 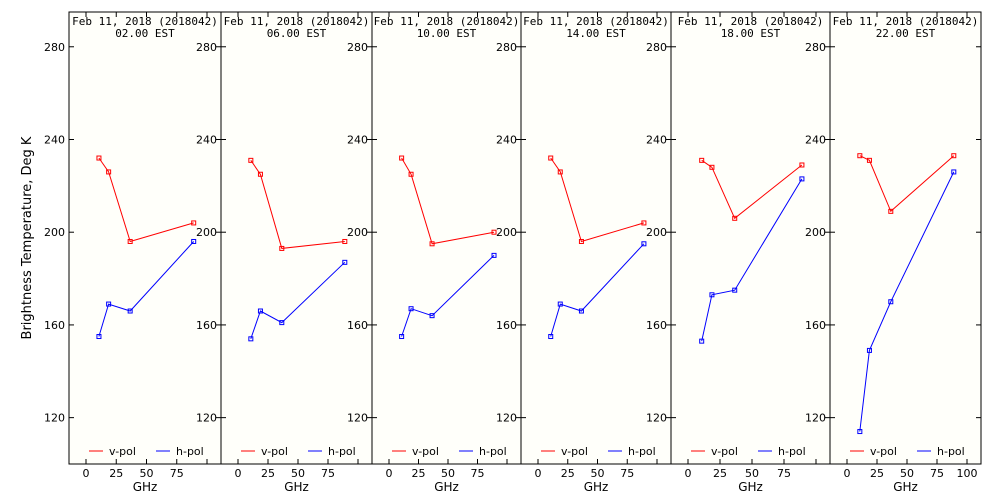 I want to click on panel-subtitle: 18.00 EST, so click(x=751, y=33).